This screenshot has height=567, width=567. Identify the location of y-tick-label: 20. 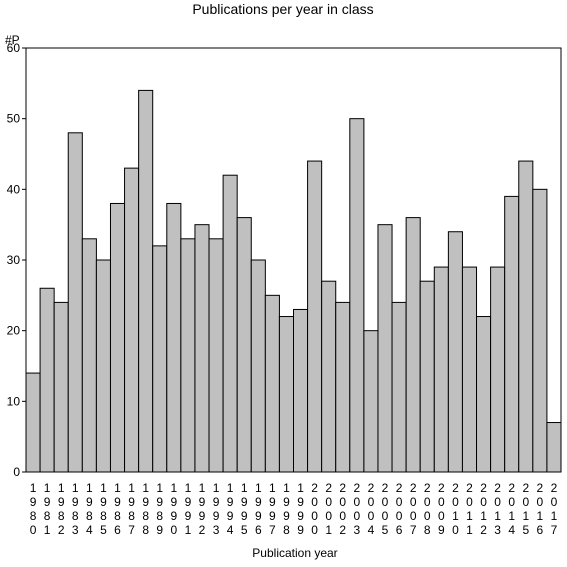
(14, 331).